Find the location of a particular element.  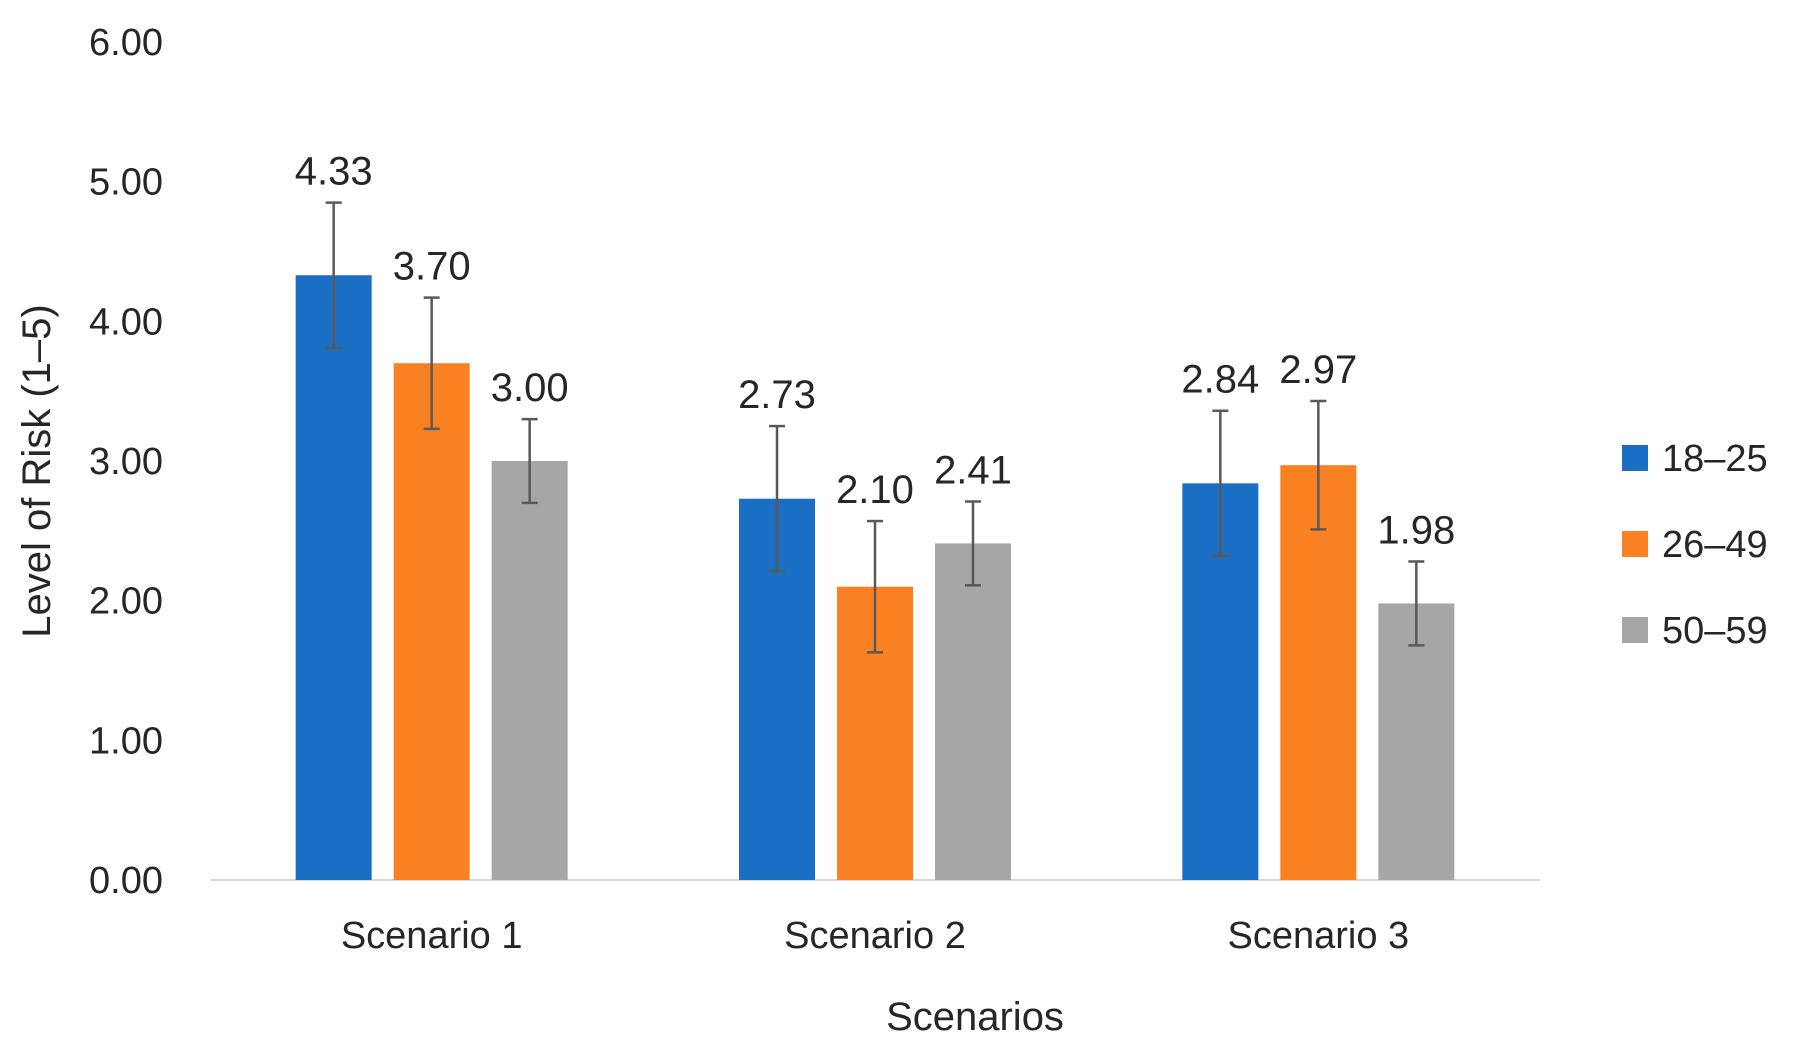

legend-item: 18–25 is located at coordinates (1695, 459).